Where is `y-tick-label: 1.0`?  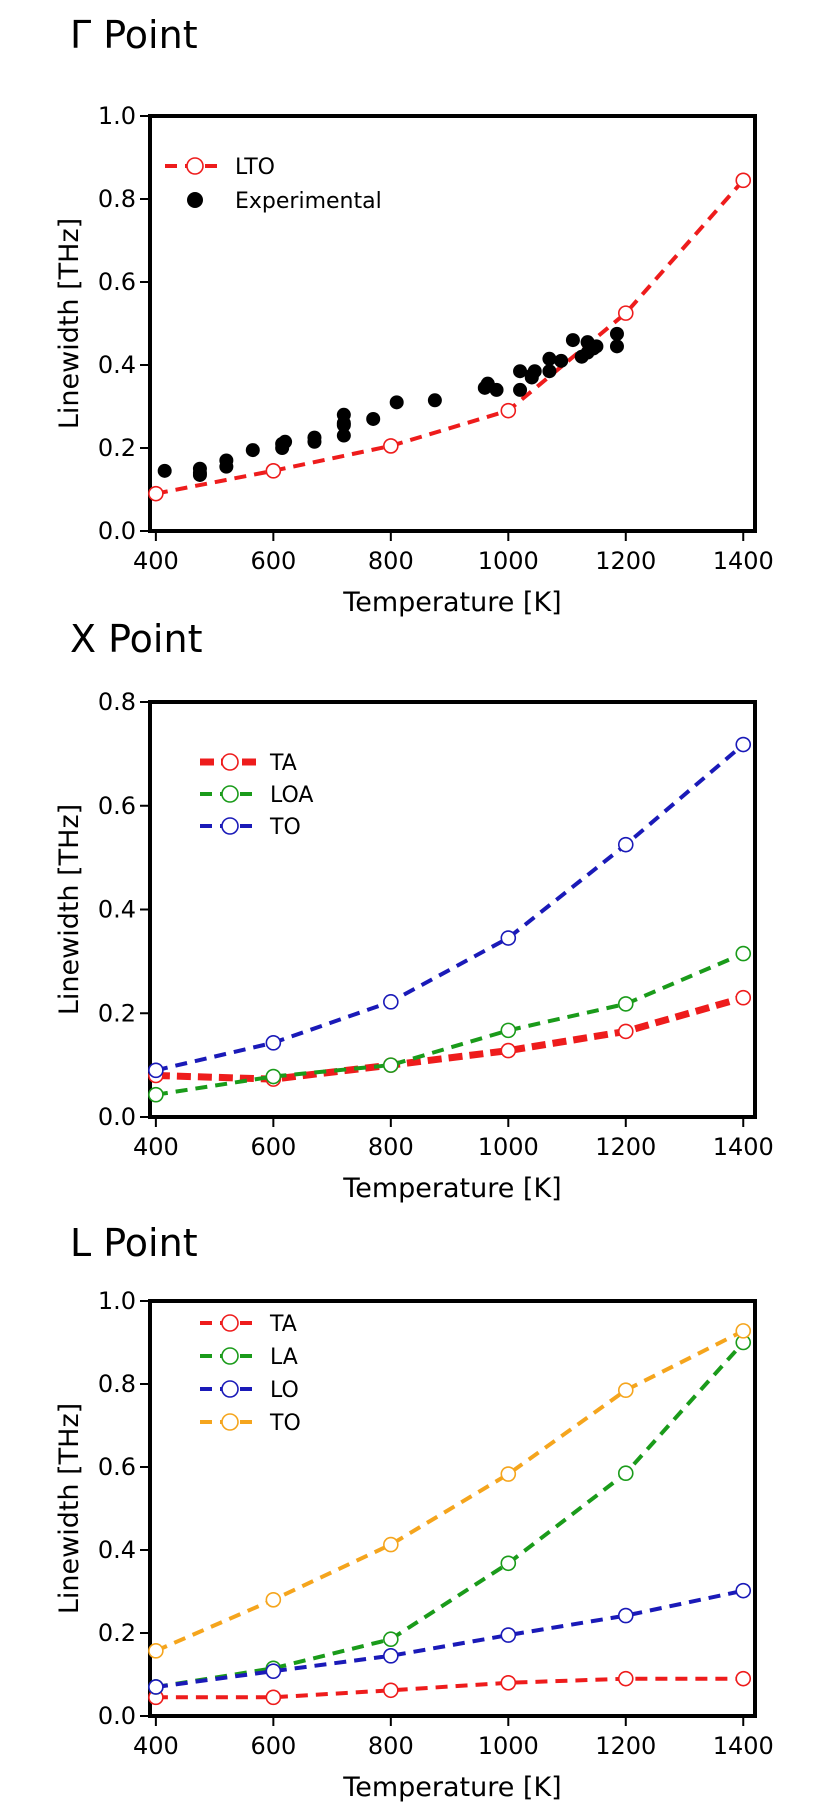
y-tick-label: 1.0 is located at coordinates (117, 116).